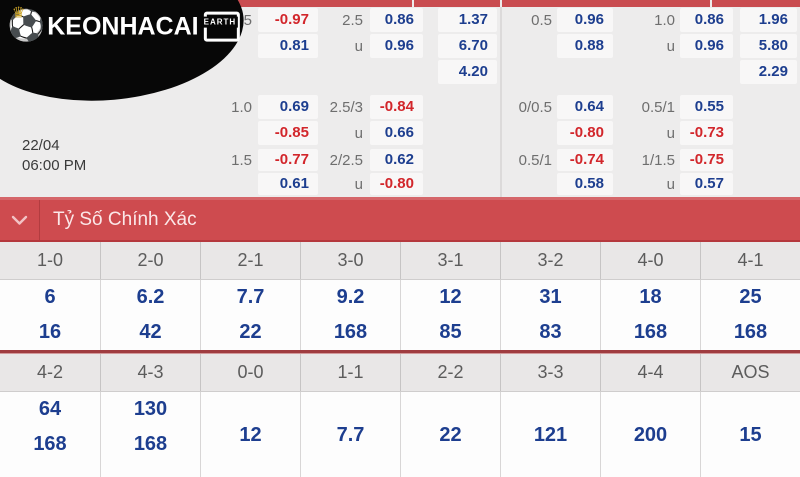 This screenshot has height=477, width=800. What do you see at coordinates (585, 160) in the screenshot?
I see `handicap-odds-value: -0.74` at bounding box center [585, 160].